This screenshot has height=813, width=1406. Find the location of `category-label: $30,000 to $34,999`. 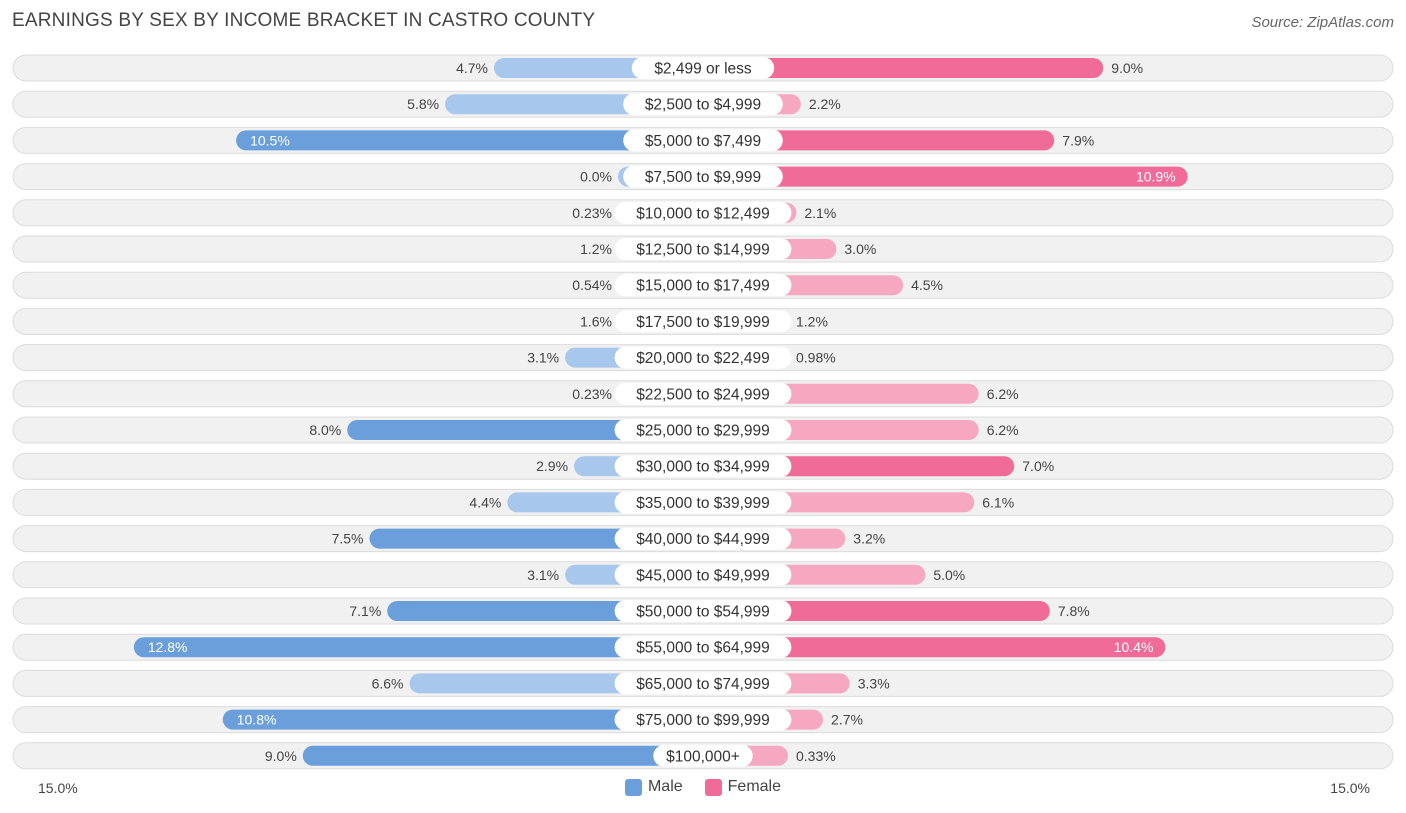

category-label: $30,000 to $34,999 is located at coordinates (703, 467).